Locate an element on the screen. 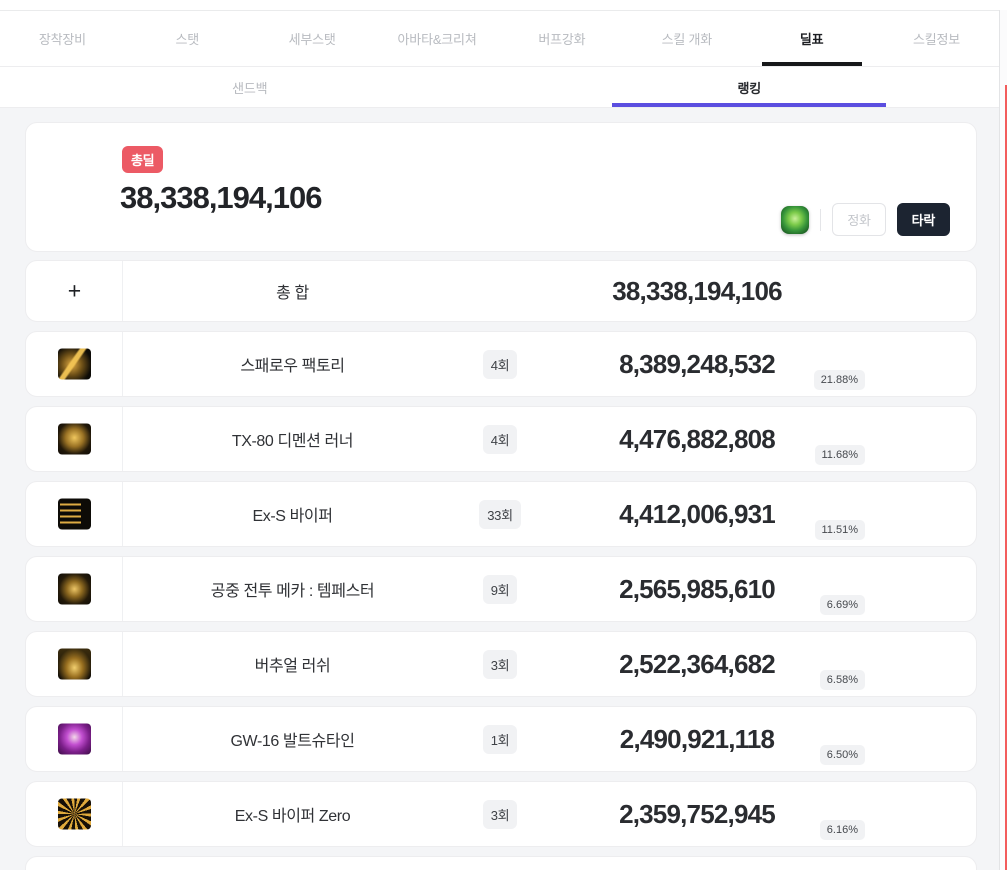 Image resolution: width=1007 pixels, height=870 pixels. main-tab-label: 아바타&크리쳐 is located at coordinates (437, 39).